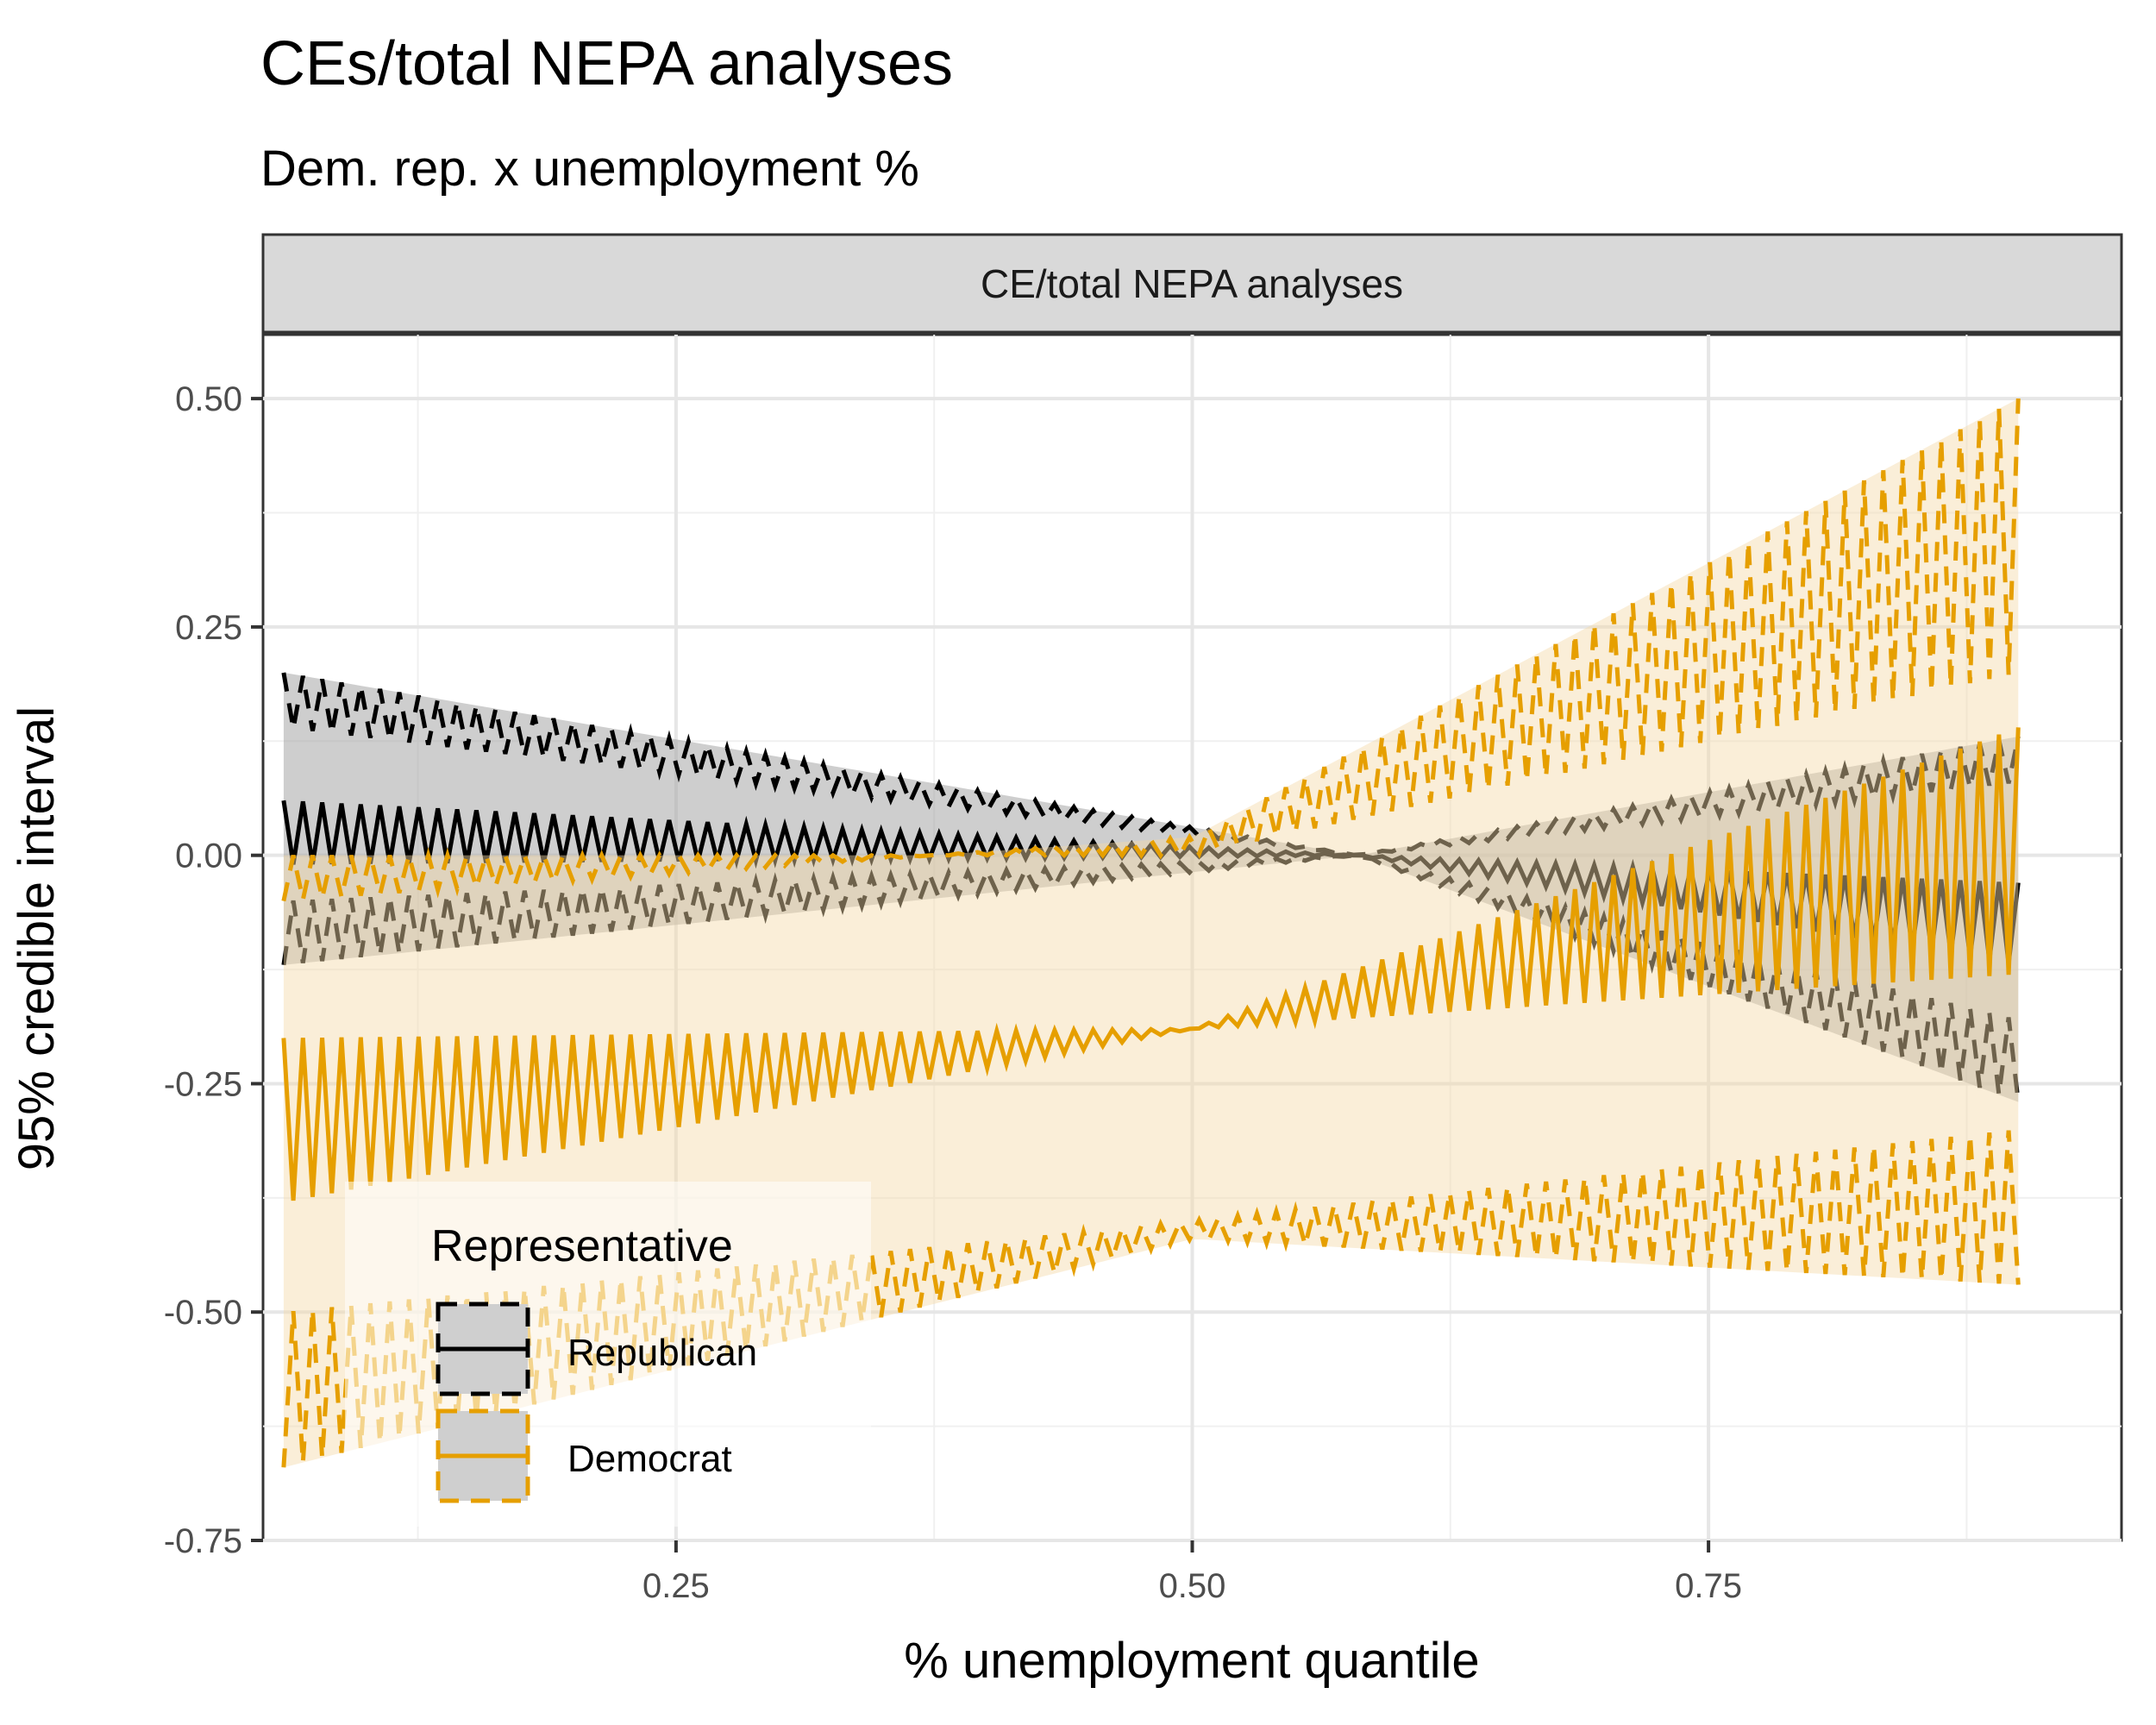 The image size is (2156, 1725). I want to click on chart-subtitle: Dem. rep. x unemployment %, so click(589, 169).